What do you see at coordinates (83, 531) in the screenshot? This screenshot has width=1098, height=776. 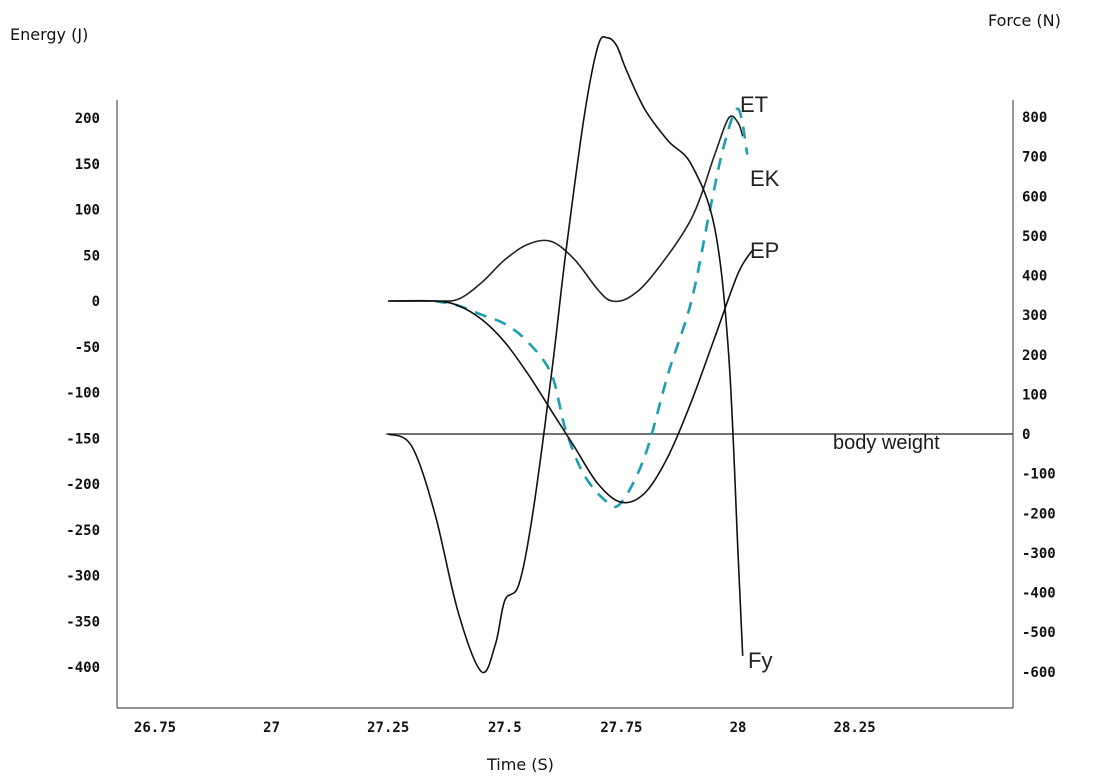 I see `left-tick-label: -250` at bounding box center [83, 531].